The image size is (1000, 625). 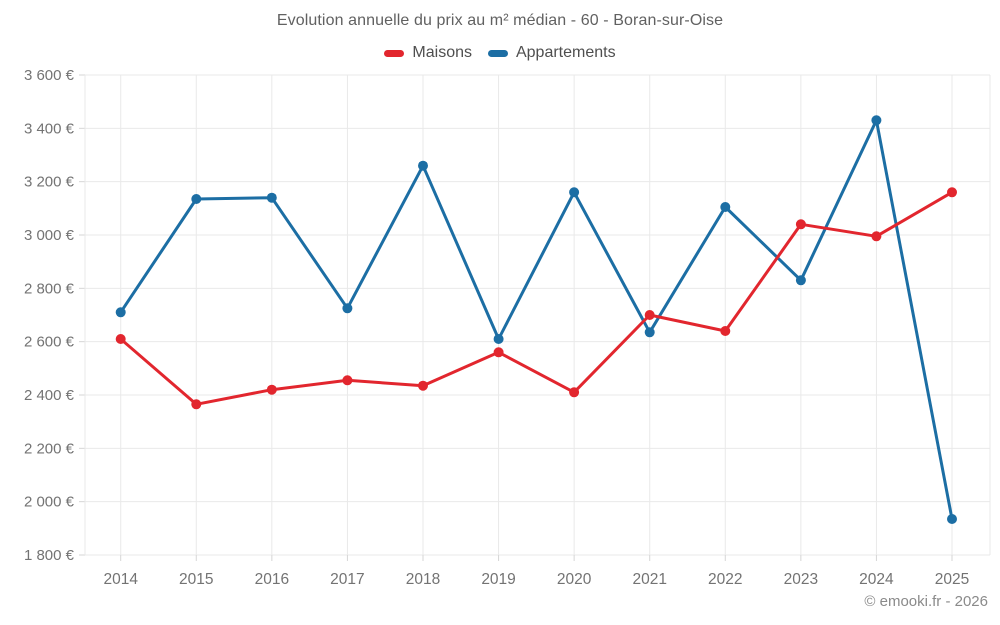 I want to click on data-point-appartements-2022, so click(x=725, y=207).